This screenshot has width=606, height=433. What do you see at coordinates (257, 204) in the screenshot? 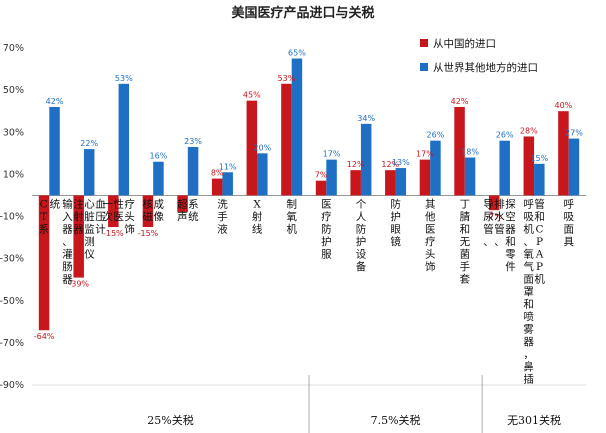
I see `category-label-char: X` at bounding box center [257, 204].